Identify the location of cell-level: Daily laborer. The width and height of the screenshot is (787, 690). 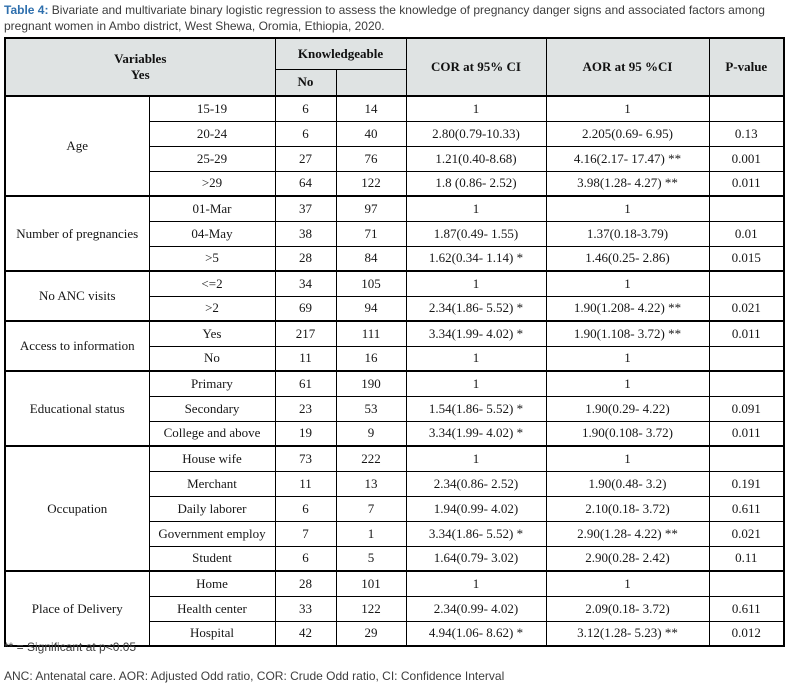
(212, 508).